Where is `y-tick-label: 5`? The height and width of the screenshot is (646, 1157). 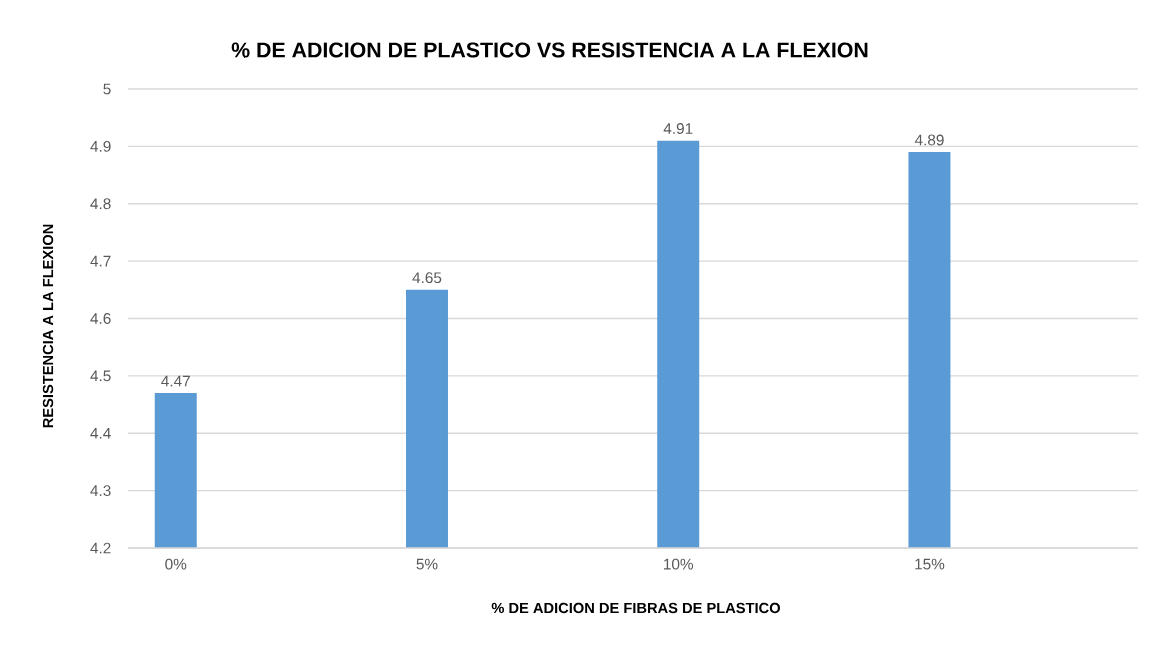 y-tick-label: 5 is located at coordinates (107, 89).